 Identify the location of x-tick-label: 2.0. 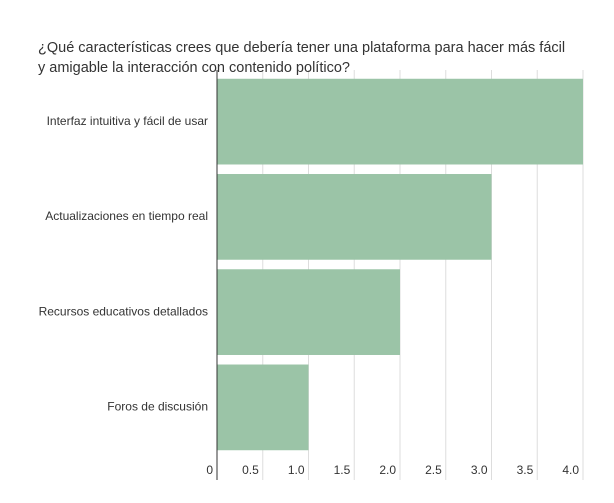
(387, 470).